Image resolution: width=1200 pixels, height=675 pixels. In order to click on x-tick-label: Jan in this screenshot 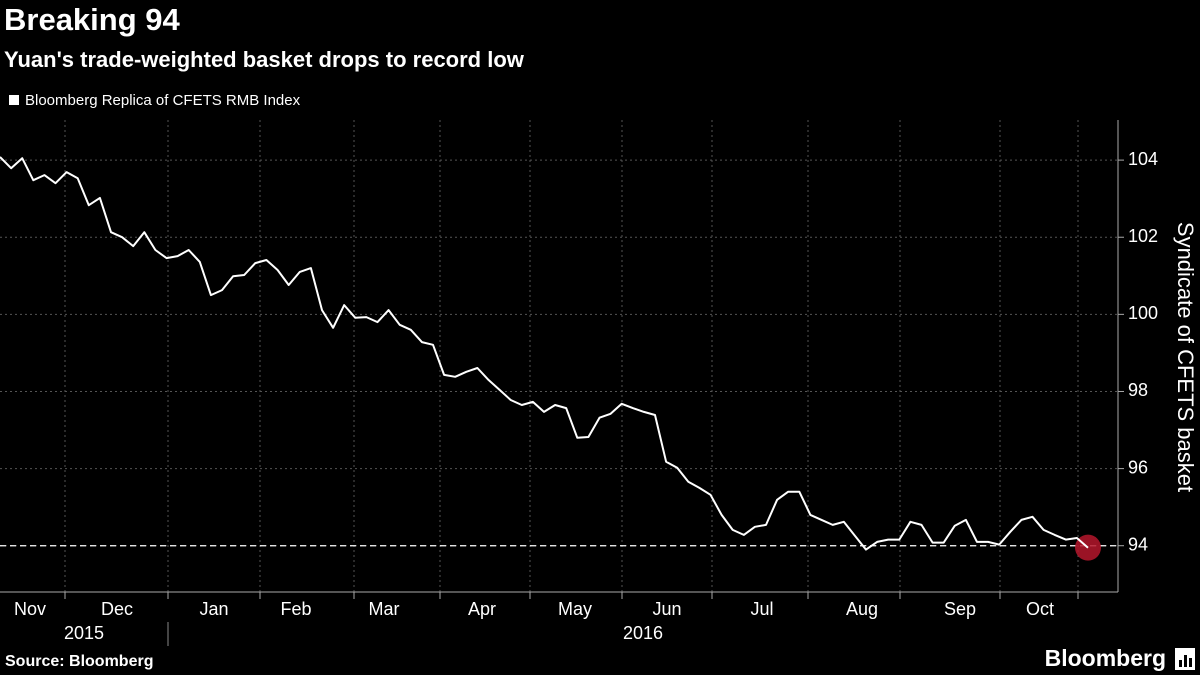, I will do `click(213, 609)`.